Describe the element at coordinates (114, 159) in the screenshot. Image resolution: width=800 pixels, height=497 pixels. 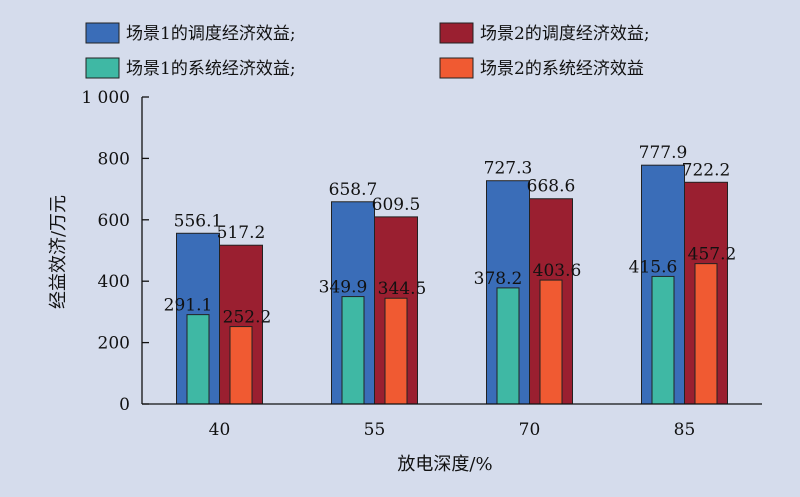
I see `y-tick-label: 800` at that location.